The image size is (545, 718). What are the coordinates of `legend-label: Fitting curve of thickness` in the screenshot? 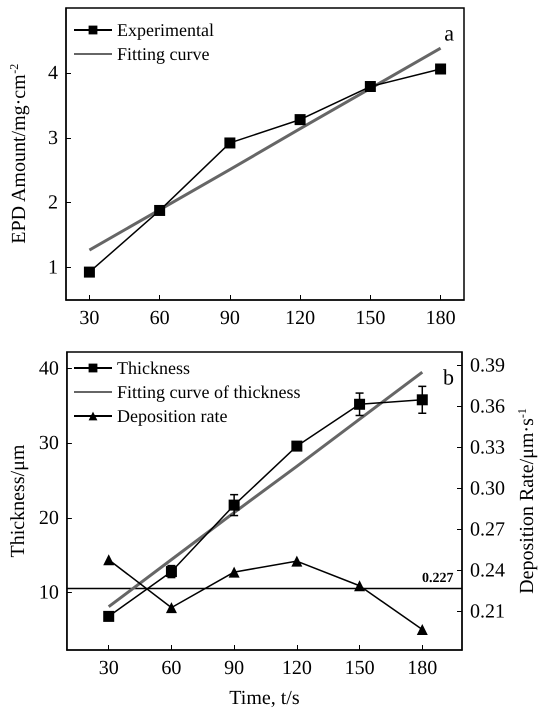 It's located at (208, 392).